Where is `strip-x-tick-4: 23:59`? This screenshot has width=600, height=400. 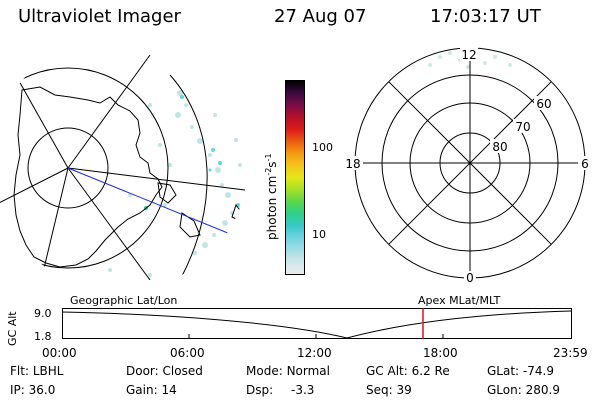 strip-x-tick-4: 23:59 is located at coordinates (570, 353).